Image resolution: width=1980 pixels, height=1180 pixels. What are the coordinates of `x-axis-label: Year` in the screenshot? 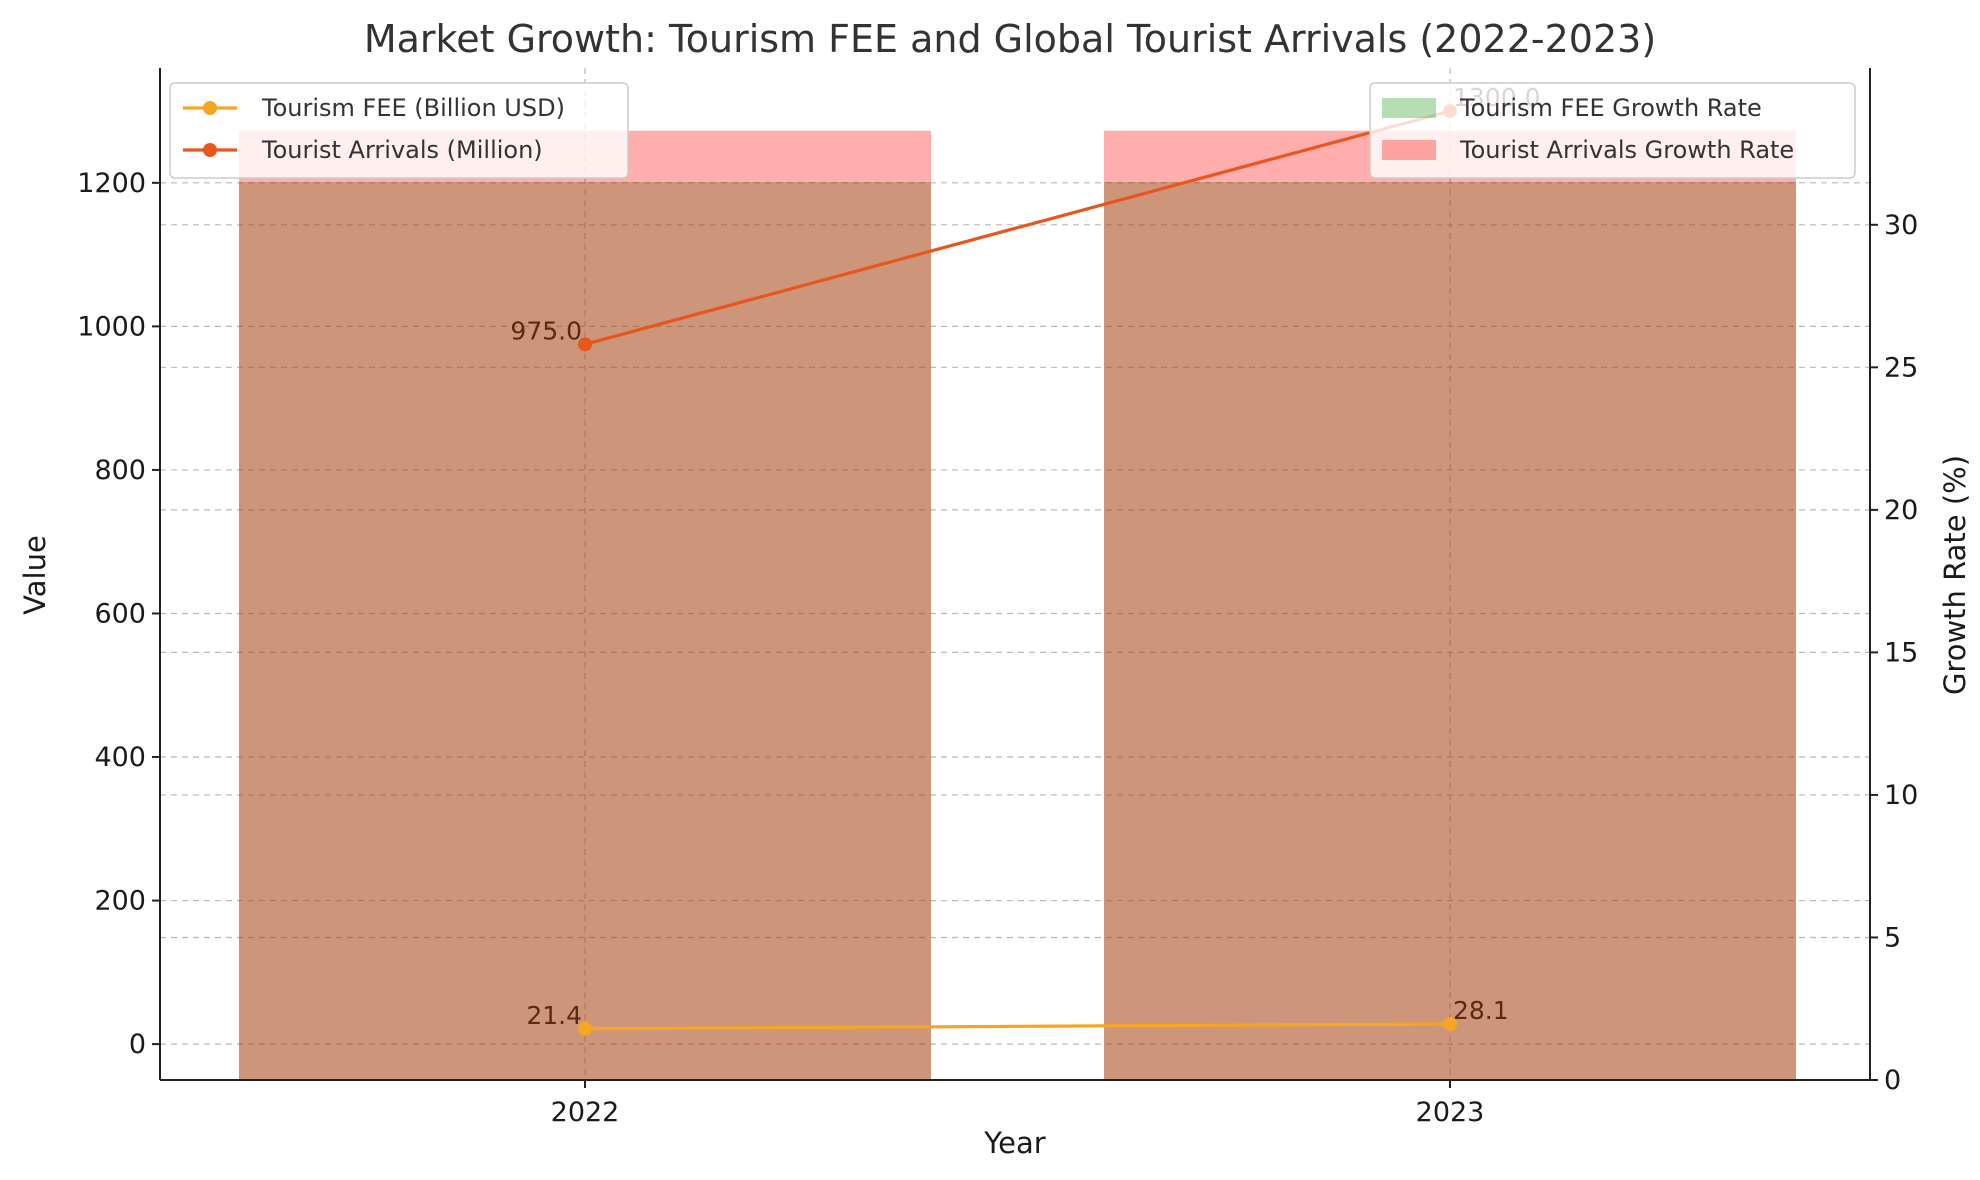 It's located at (1014, 1143).